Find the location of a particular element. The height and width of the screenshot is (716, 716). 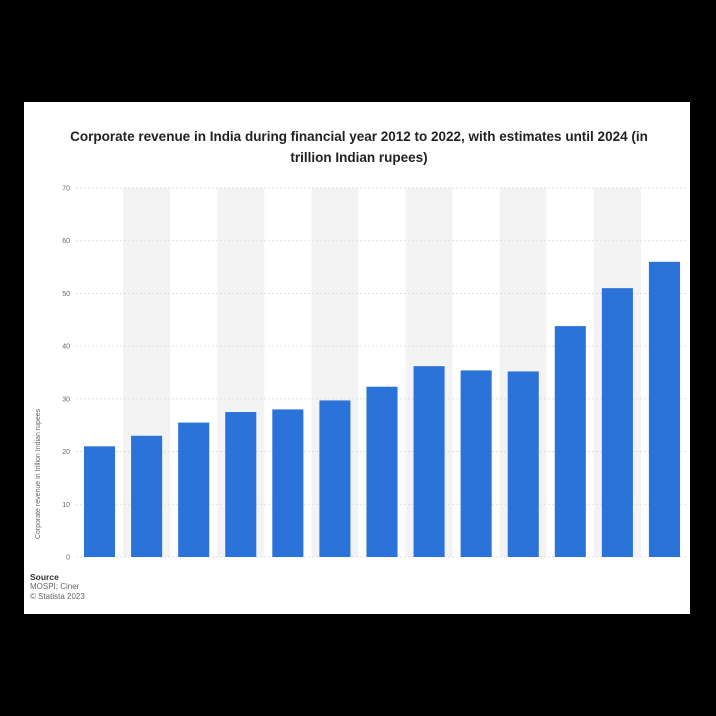

source-text: MOSPI; Ciner is located at coordinates (55, 586).